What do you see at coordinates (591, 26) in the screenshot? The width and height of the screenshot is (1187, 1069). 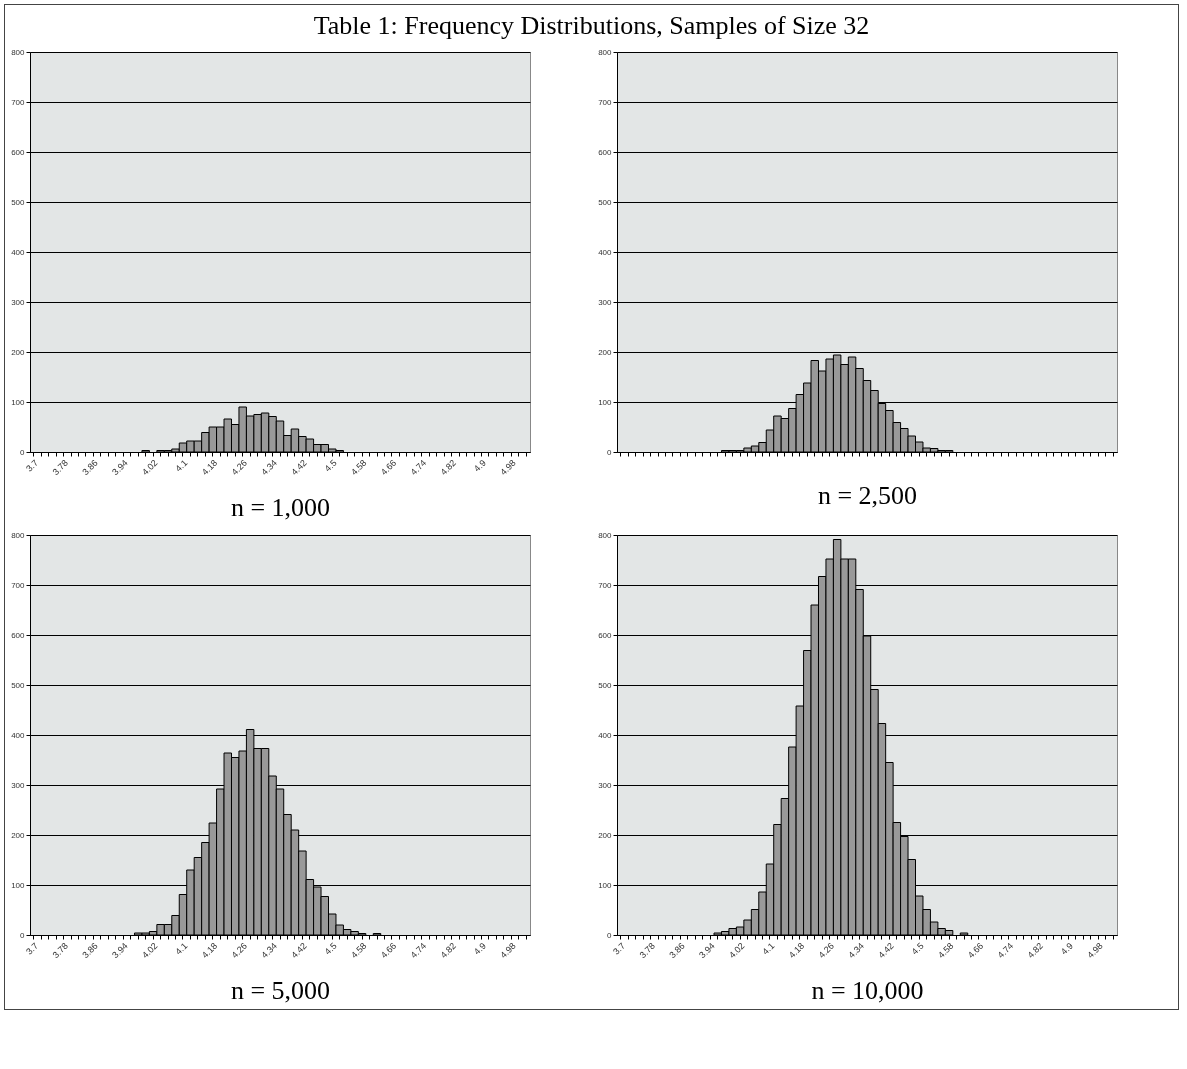 I see `text: Table 1: Frequency Distributions, Samples of Size 32` at bounding box center [591, 26].